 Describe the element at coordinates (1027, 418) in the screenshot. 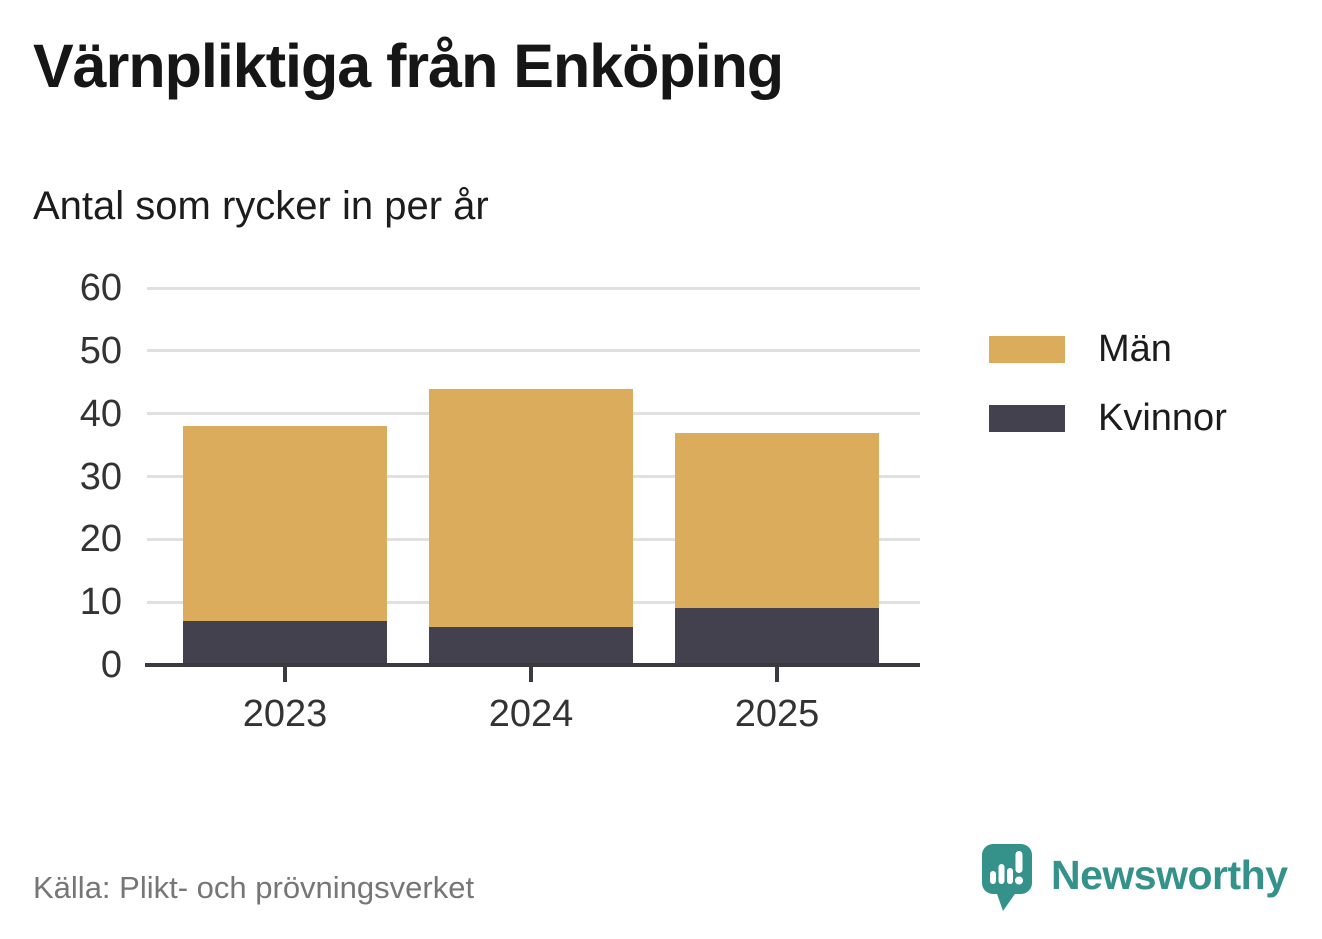

I see `legend-swatch-kvinnor` at that location.